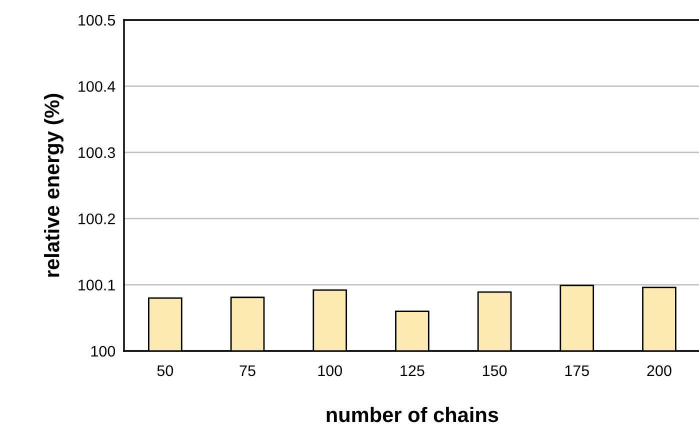  Describe the element at coordinates (659, 370) in the screenshot. I see `x-tick-label: 200` at that location.